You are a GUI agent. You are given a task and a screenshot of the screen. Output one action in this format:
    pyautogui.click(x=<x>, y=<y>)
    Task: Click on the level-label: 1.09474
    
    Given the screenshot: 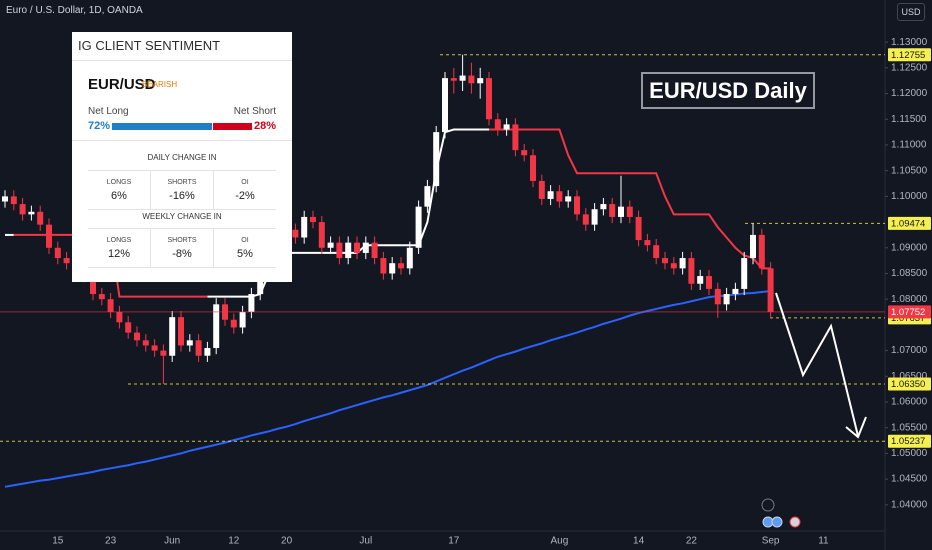 What is the action you would take?
    pyautogui.click(x=908, y=223)
    